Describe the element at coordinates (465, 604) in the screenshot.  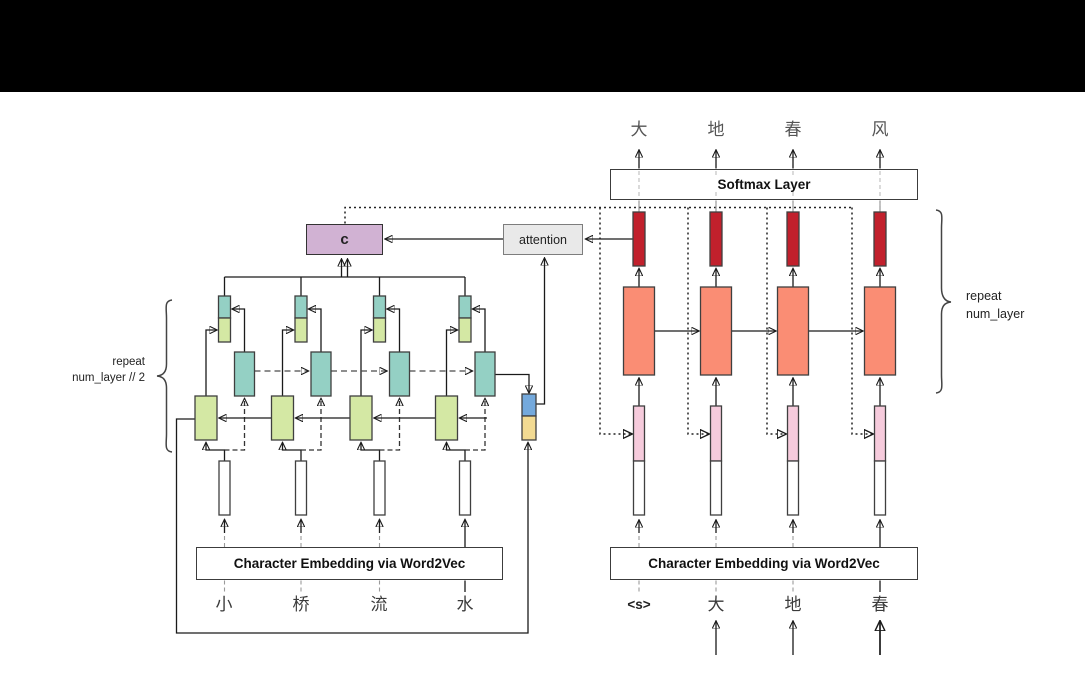
I see `encoder-input-char: 水` at that location.